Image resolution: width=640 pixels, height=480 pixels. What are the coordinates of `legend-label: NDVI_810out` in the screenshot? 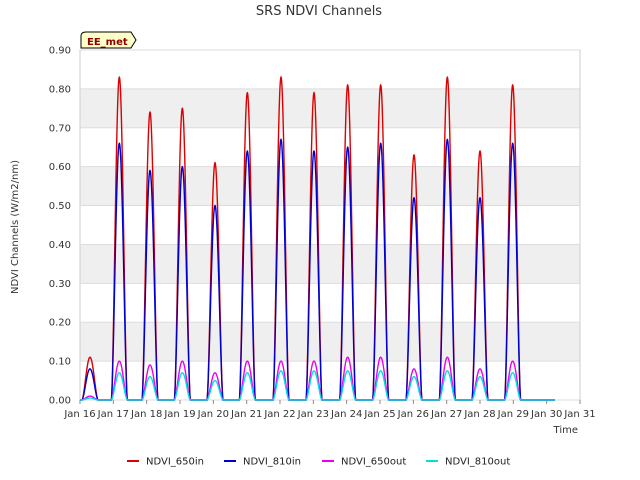 It's located at (477, 462).